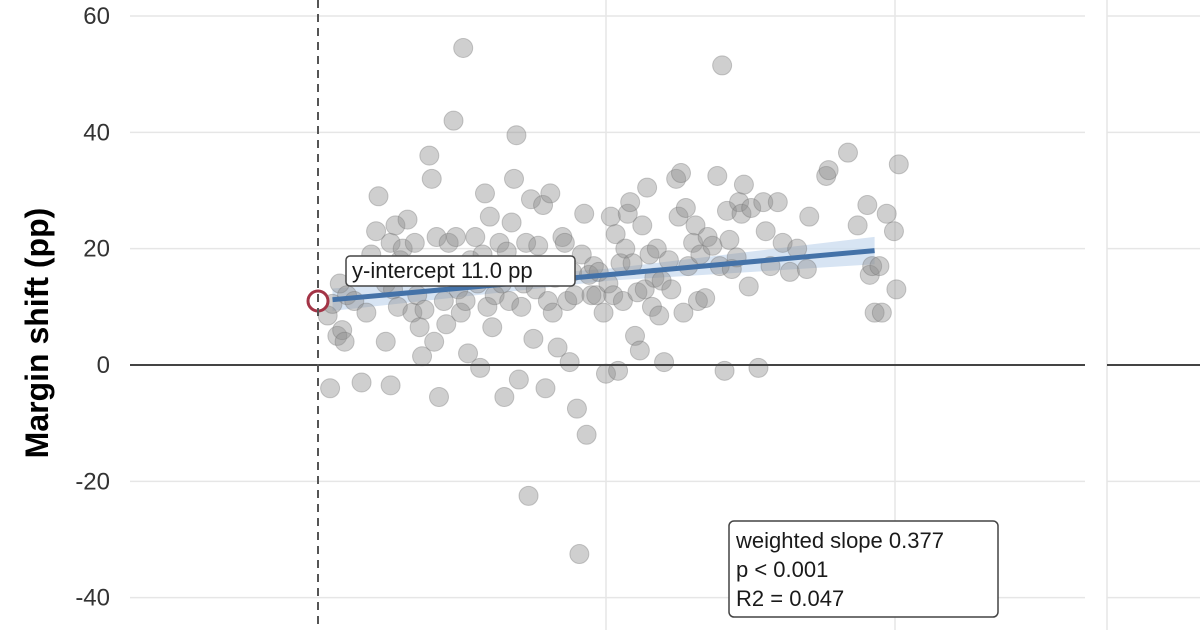 This screenshot has width=1200, height=630. What do you see at coordinates (96, 132) in the screenshot?
I see `y-tick-label: 40` at bounding box center [96, 132].